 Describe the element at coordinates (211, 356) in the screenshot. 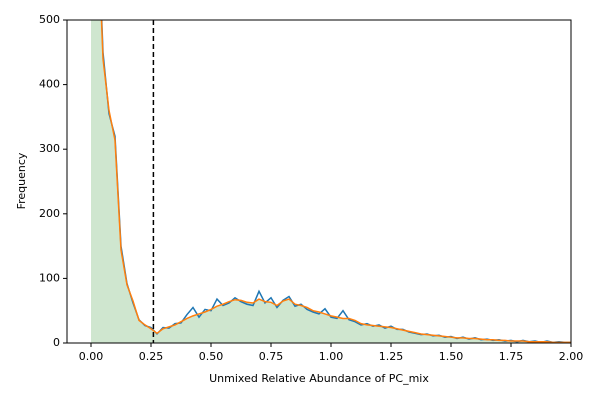

I see `x-tick-label: 0.50` at that location.